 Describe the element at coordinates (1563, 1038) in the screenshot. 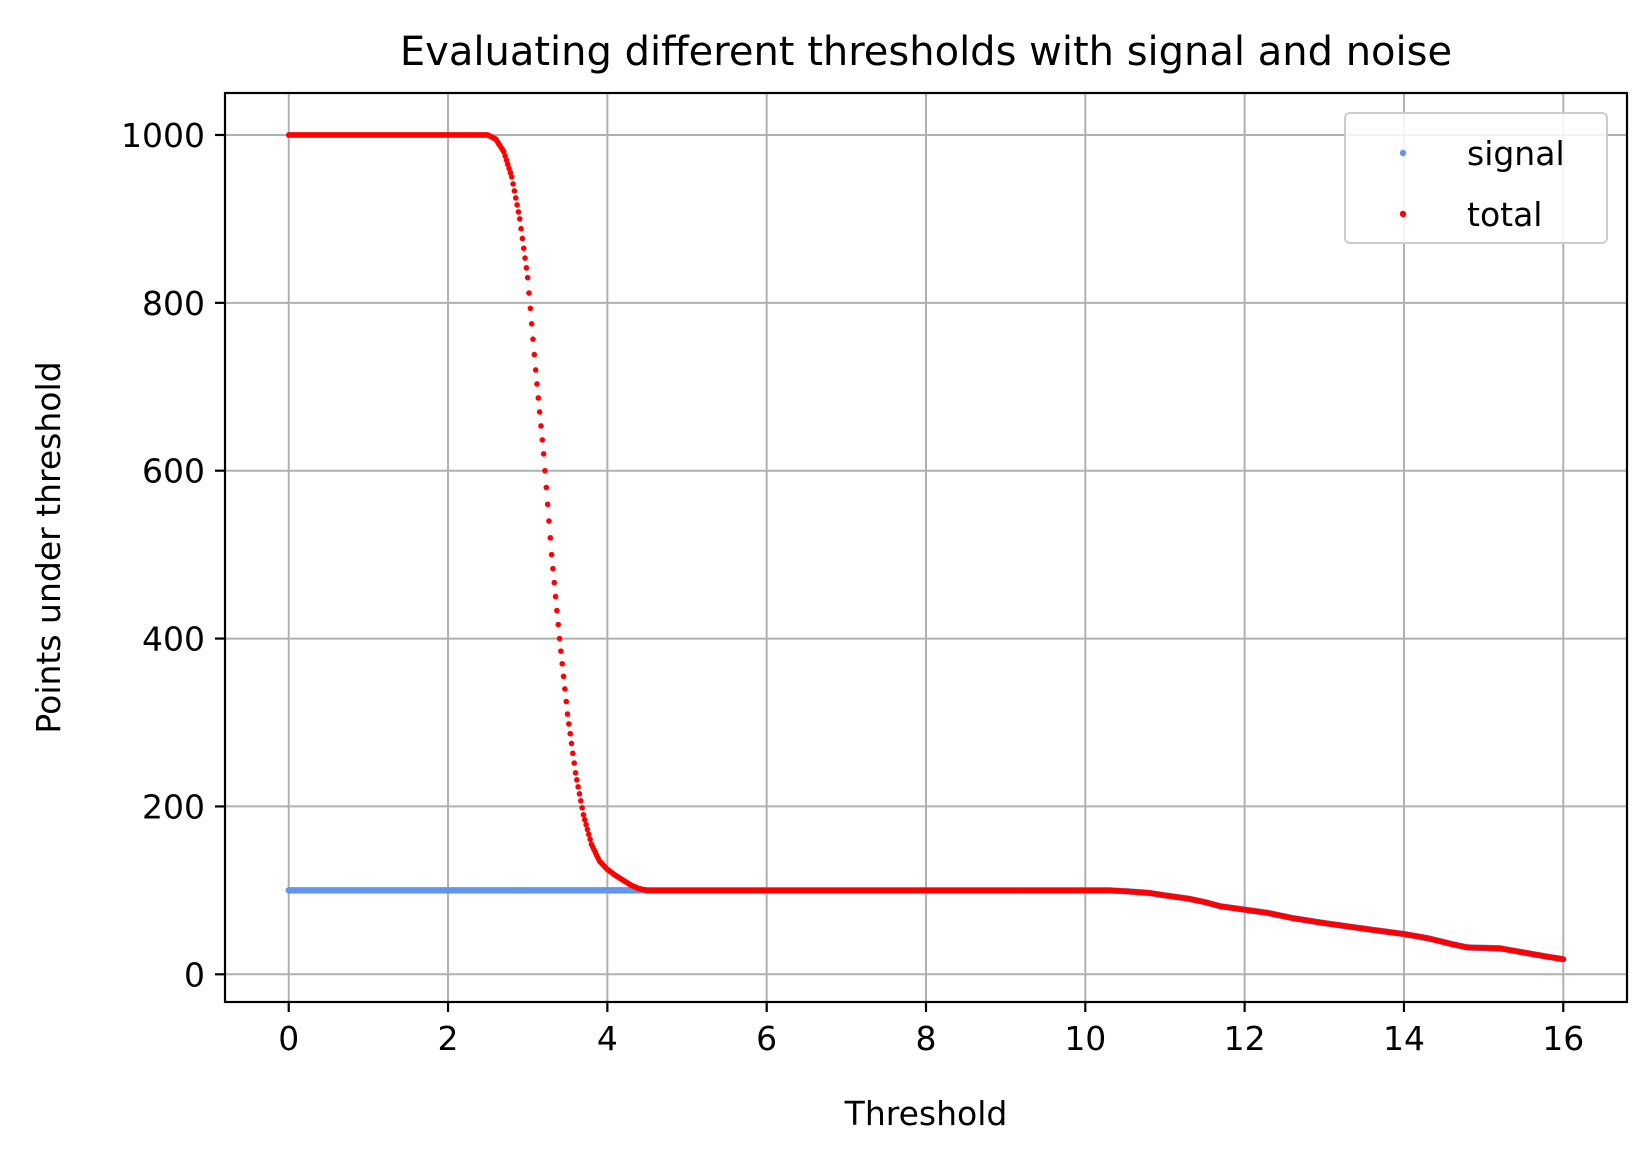

I see `x-tick-label: 16` at that location.